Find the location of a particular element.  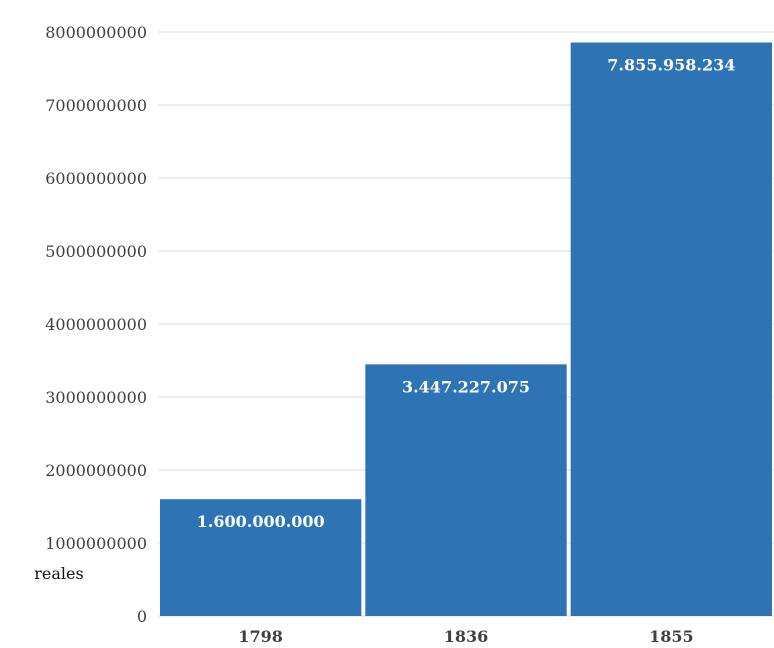

data-label: 3.447.227.075 is located at coordinates (466, 386).